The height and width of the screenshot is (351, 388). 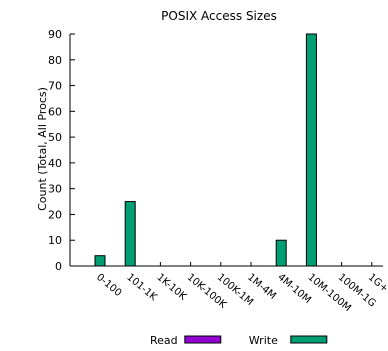 I want to click on y-tick-label: 20, so click(x=55, y=214).